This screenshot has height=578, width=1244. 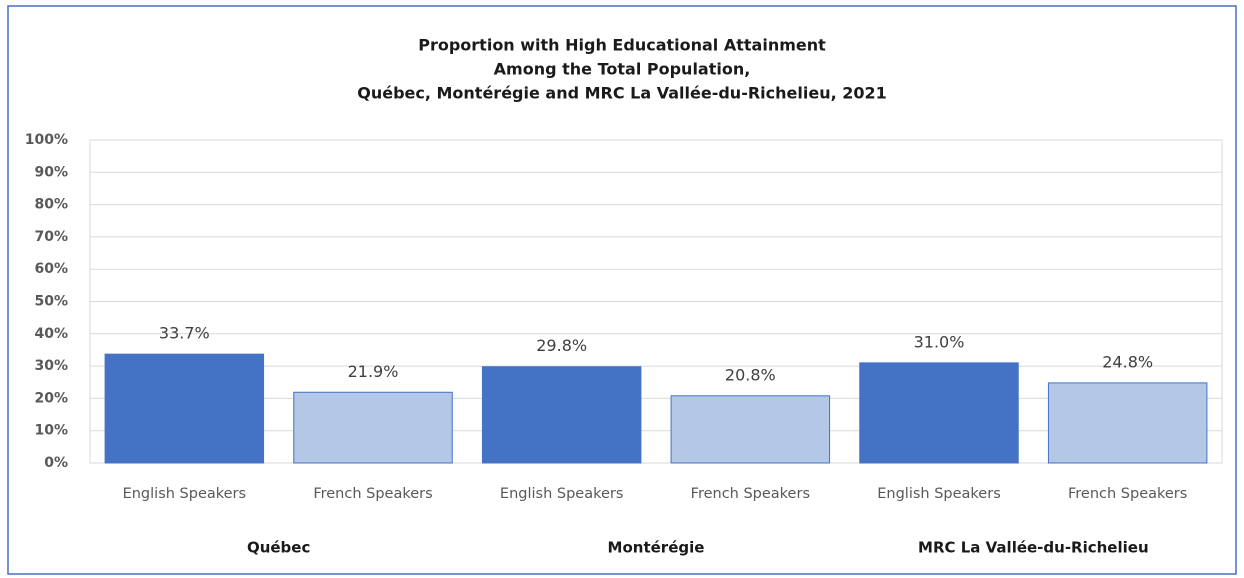 I want to click on group-label: Québec, so click(x=278, y=548).